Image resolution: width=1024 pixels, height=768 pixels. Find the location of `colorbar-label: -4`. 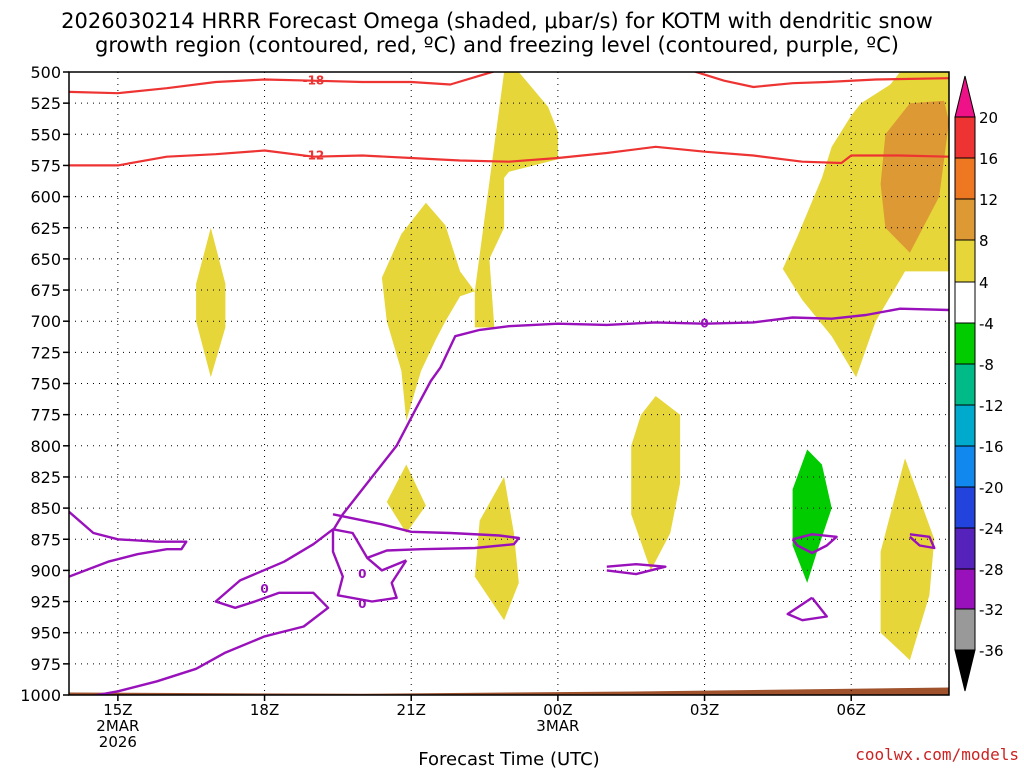

colorbar-label: -4 is located at coordinates (986, 324).